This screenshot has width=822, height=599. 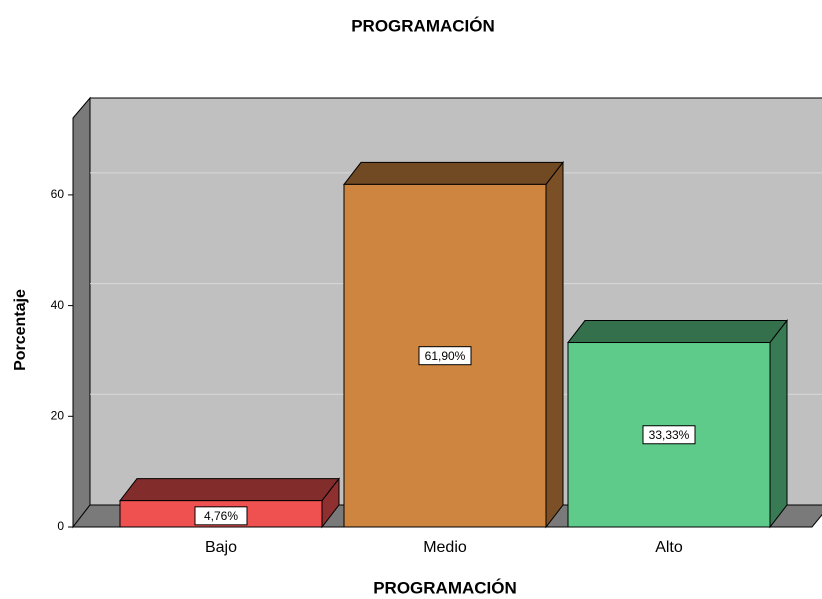 I want to click on value-label: 4,76%, so click(x=221, y=516).